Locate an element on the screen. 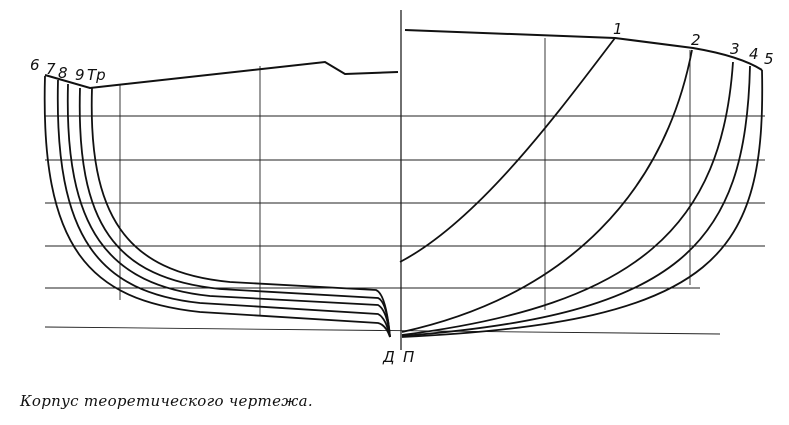 The image size is (789, 425). station-label-7: 7 is located at coordinates (51, 69).